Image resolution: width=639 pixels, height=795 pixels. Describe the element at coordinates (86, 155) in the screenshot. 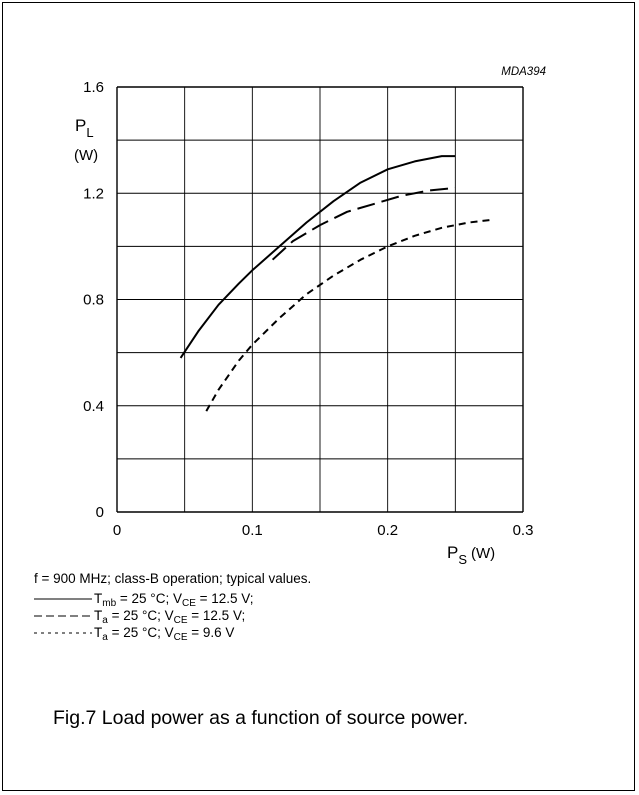

I see `y-axis-unit: (W)` at that location.